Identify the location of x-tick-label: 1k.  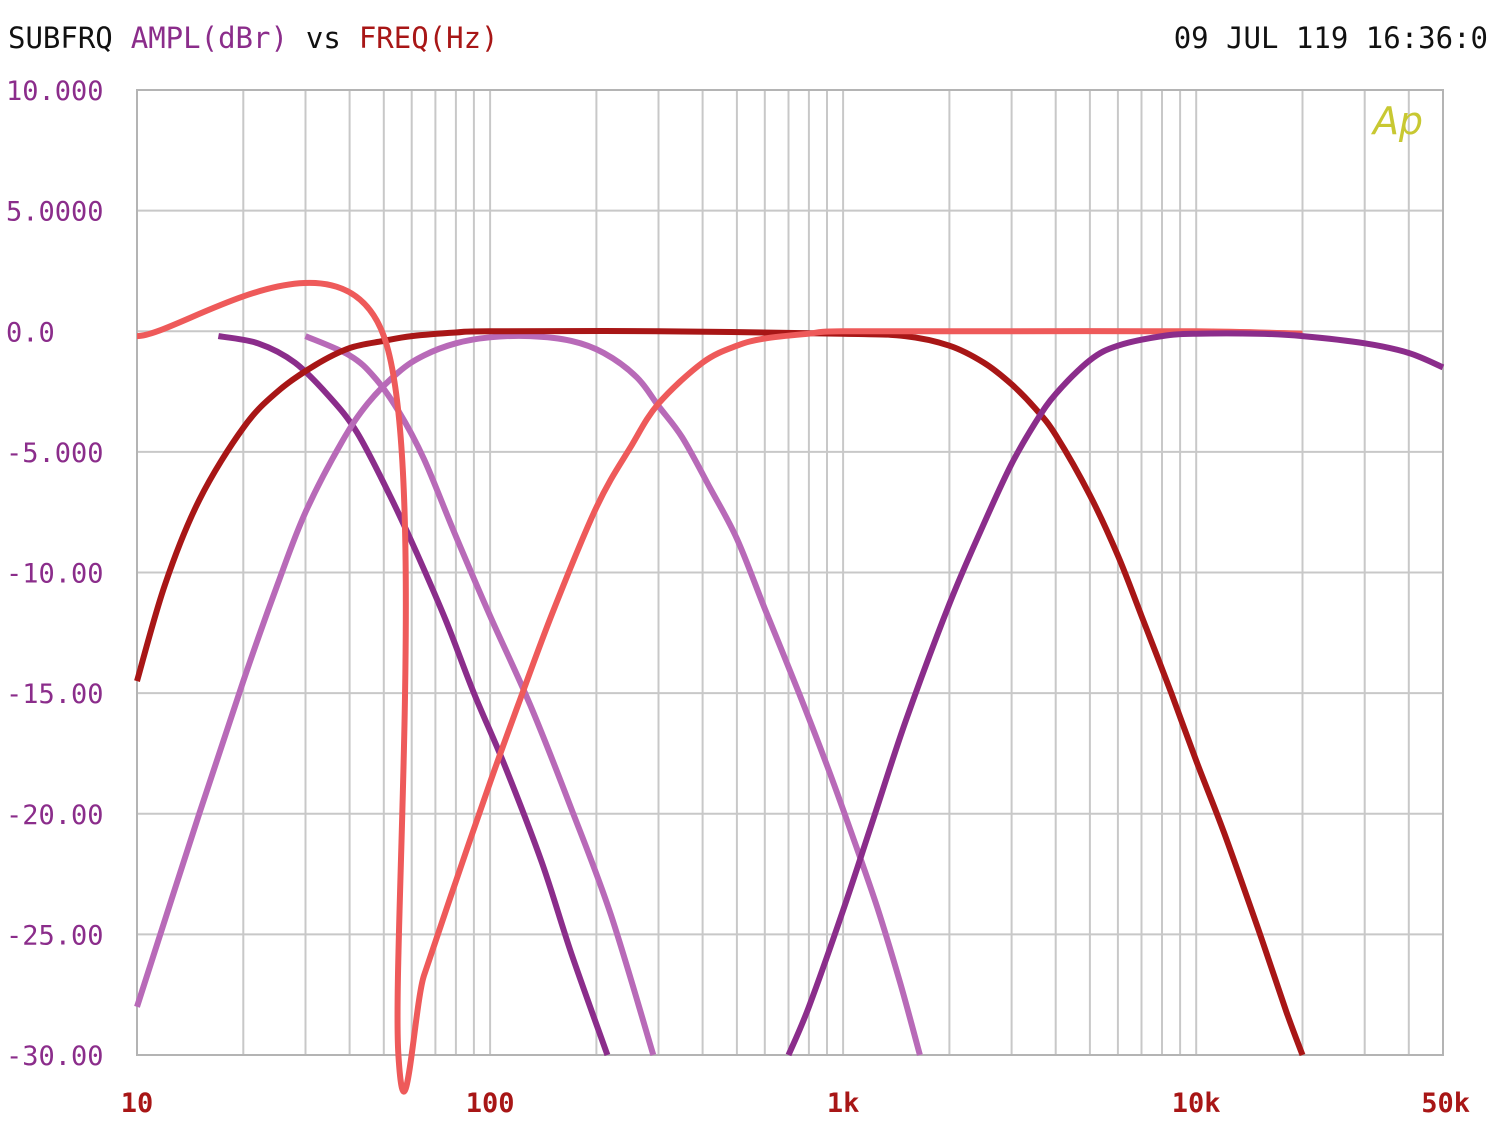
(843, 1103).